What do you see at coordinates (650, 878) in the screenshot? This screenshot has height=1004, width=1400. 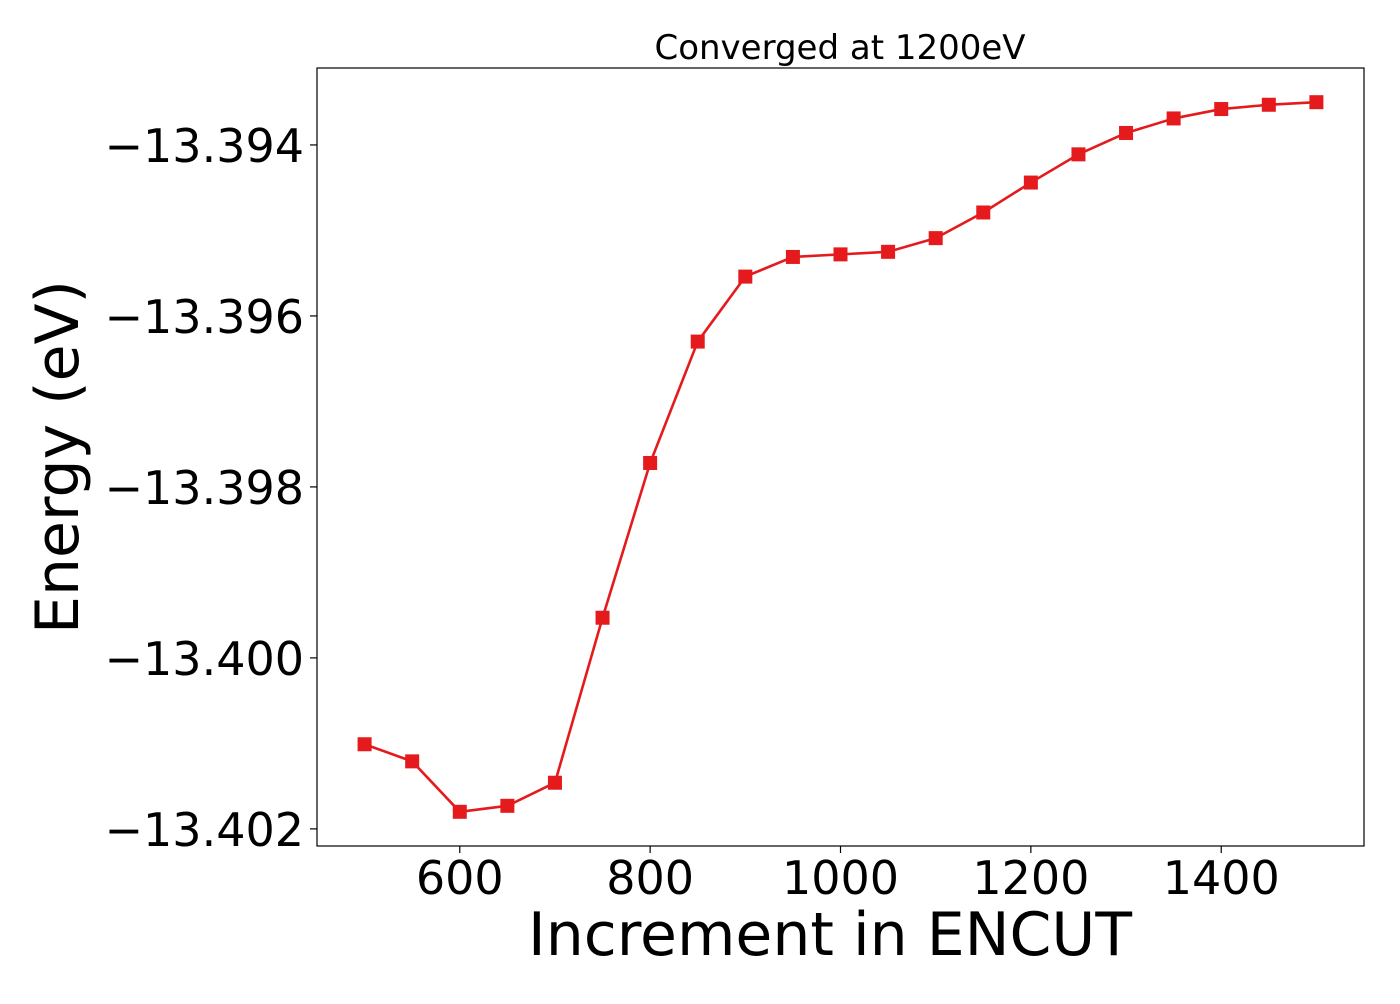 I see `x-tick-label: 800` at bounding box center [650, 878].